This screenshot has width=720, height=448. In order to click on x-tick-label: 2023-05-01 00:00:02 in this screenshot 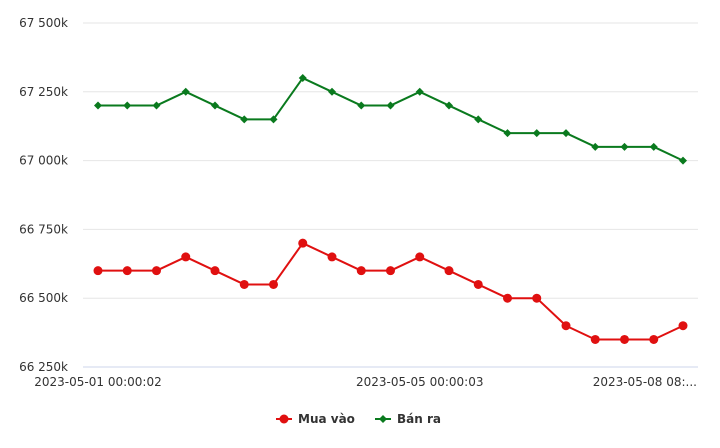, I will do `click(97, 382)`.